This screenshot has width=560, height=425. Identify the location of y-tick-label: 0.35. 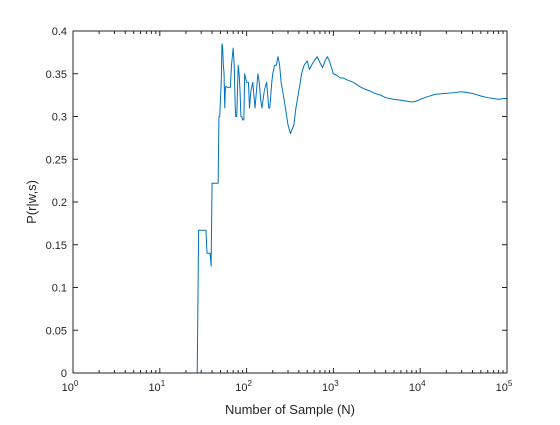
(56, 75).